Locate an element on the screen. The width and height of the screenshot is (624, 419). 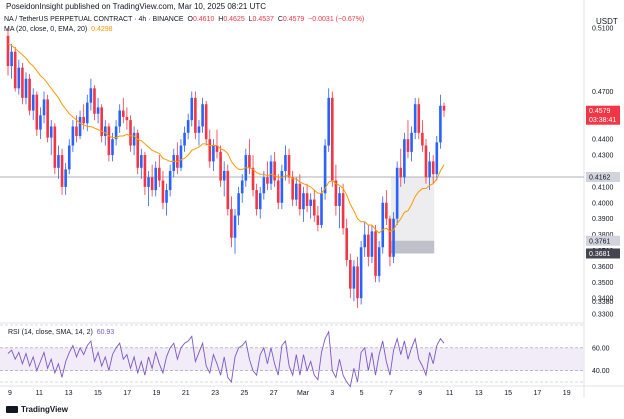
x-tick-label: 27 is located at coordinates (274, 393).